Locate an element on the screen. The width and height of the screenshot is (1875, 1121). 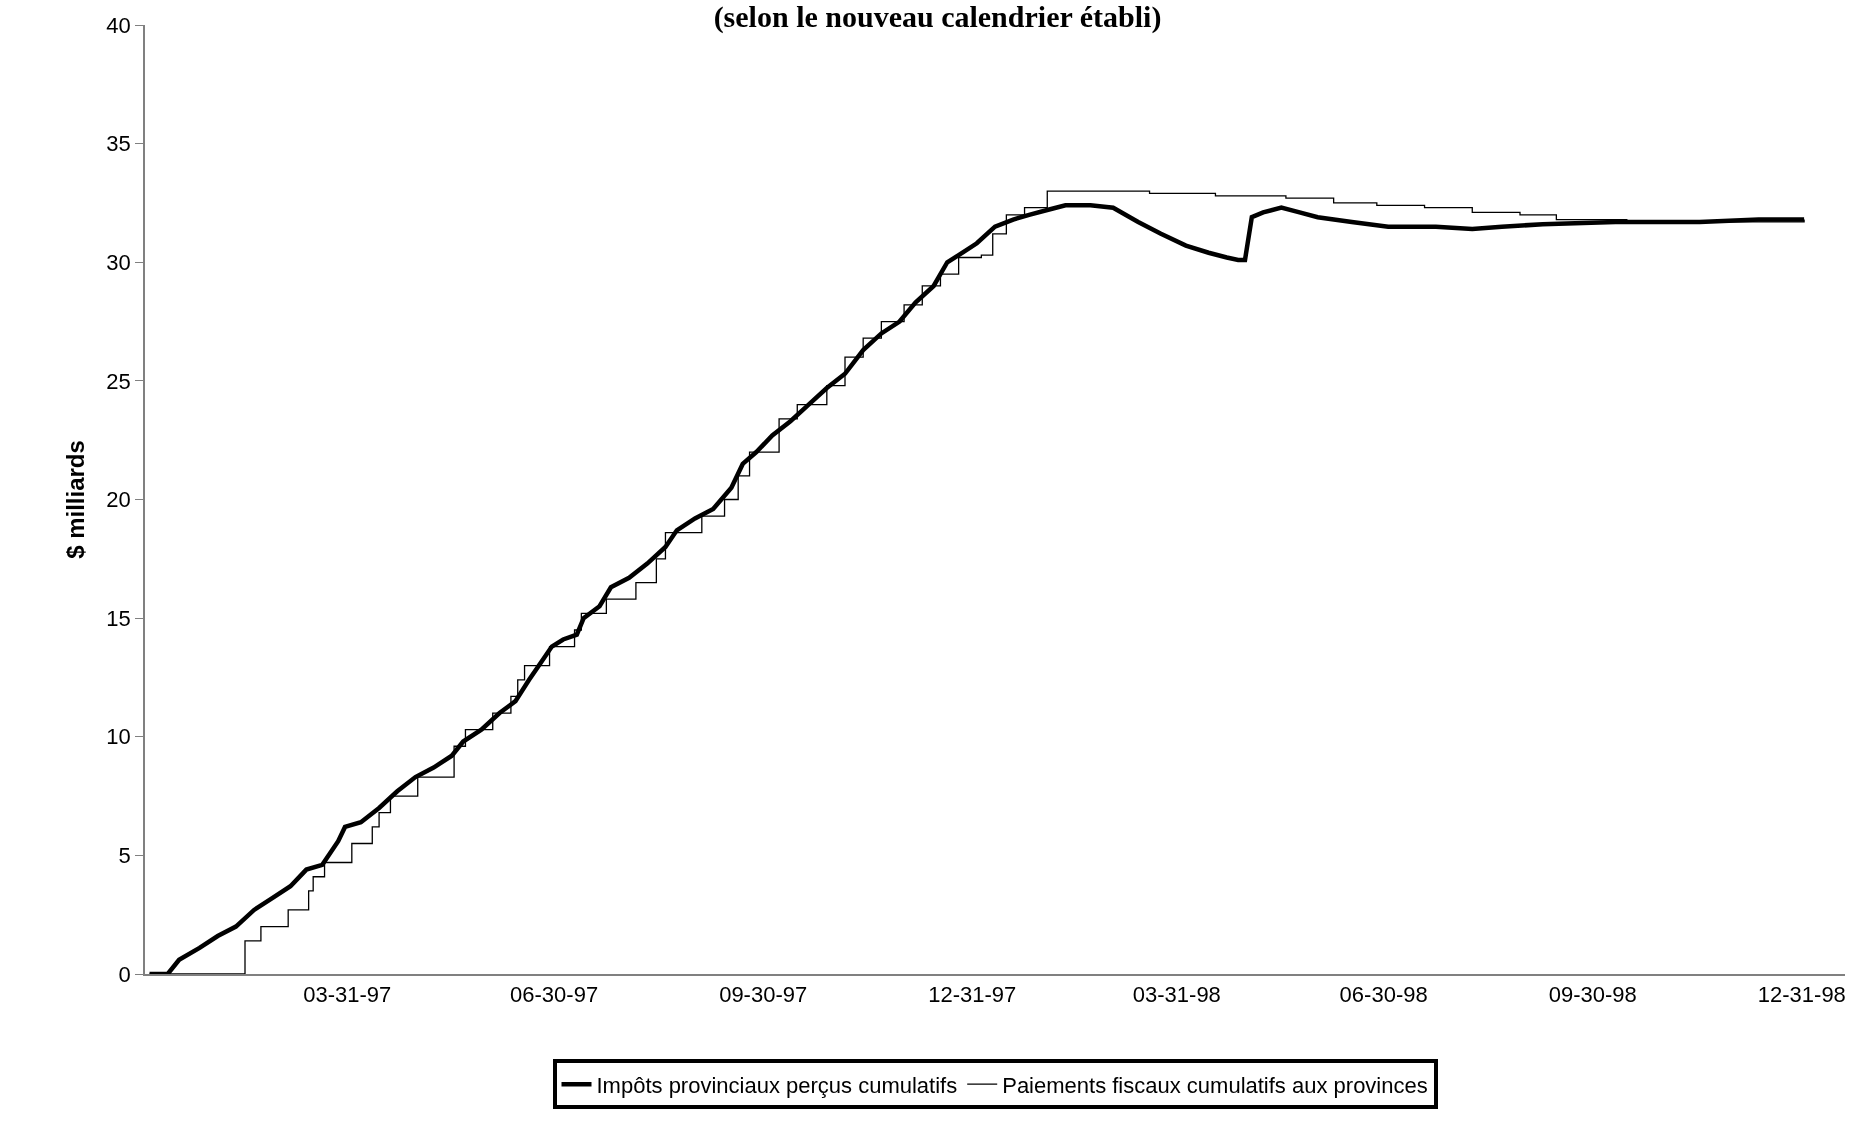
x-tick-label: 06-30-98 is located at coordinates (1383, 995).